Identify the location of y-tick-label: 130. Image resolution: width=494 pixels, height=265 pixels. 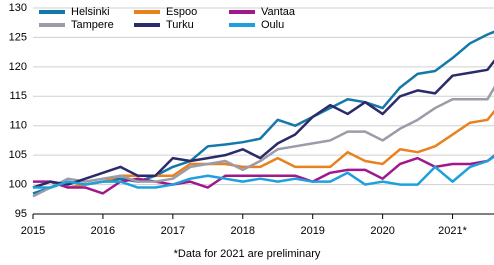
(18, 8).